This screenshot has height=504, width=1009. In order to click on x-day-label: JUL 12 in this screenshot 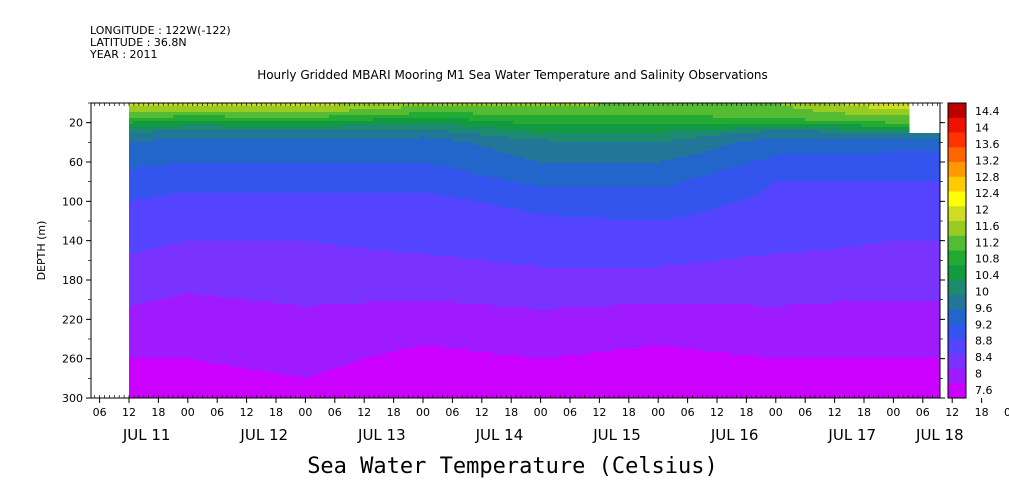, I will do `click(263, 435)`.